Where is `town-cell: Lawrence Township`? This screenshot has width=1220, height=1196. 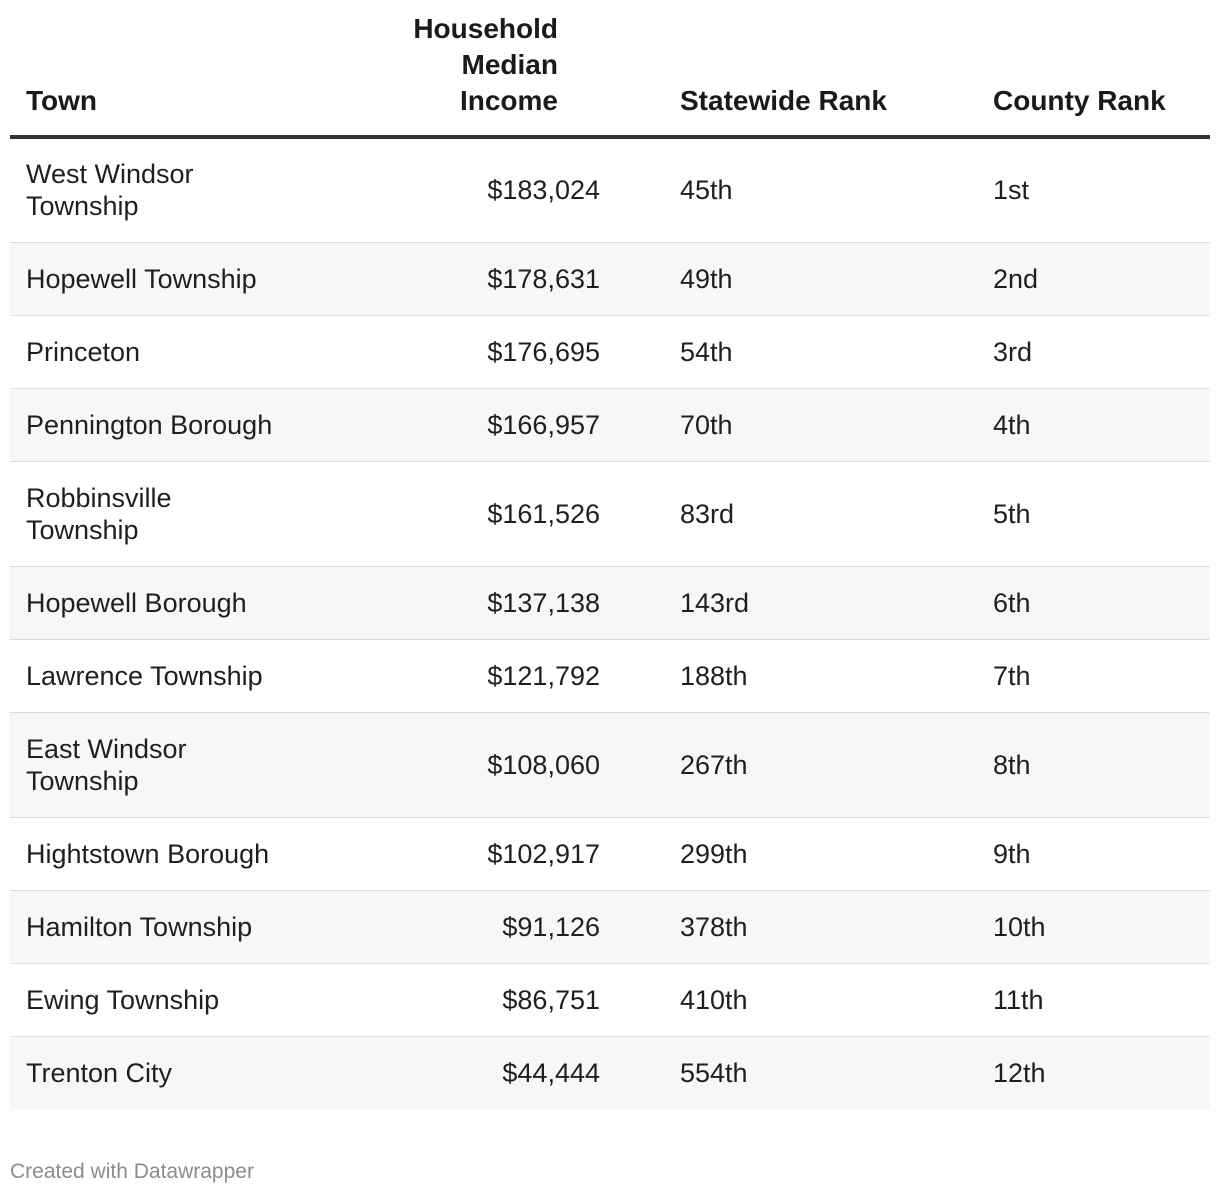
town-cell: Lawrence Township is located at coordinates (155, 676).